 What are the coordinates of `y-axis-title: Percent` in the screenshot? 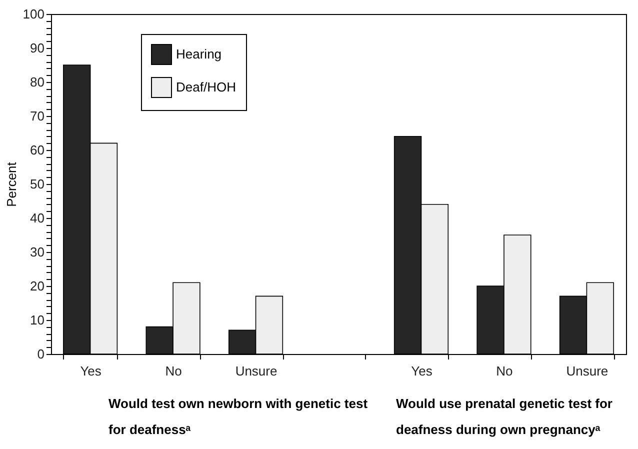 It's located at (11, 184).